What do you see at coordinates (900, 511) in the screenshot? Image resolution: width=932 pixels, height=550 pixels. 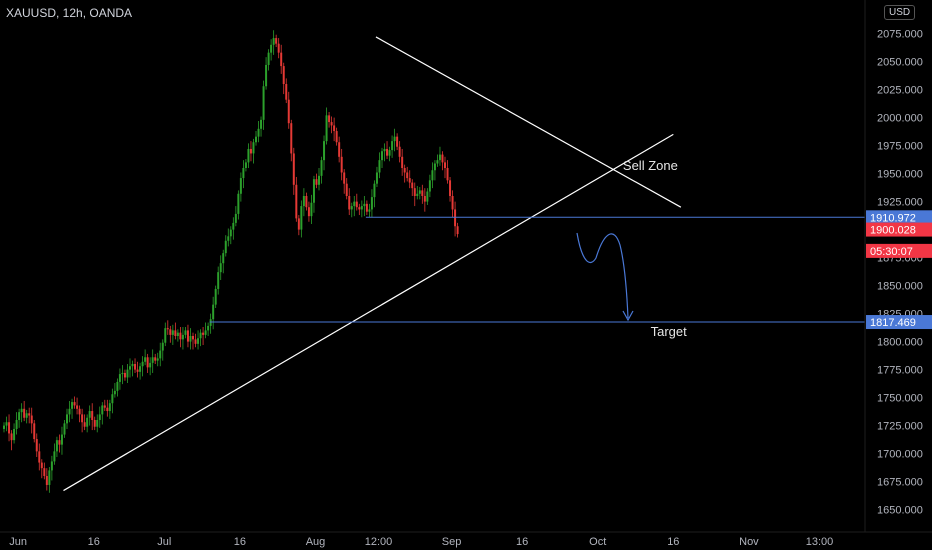 I see `y-tick-label: 1650.000` at bounding box center [900, 511].